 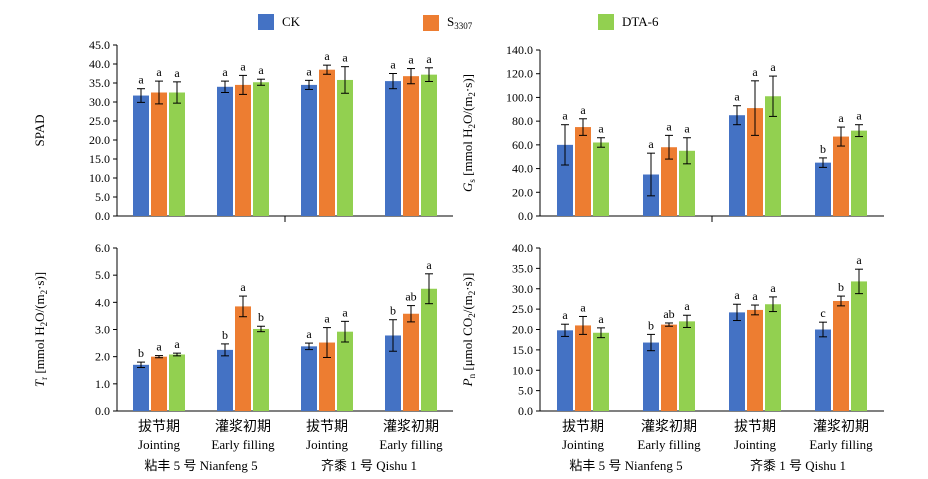 What do you see at coordinates (39, 281) in the screenshot?
I see `y-axis-title-part: ·s)]` at bounding box center [39, 281].